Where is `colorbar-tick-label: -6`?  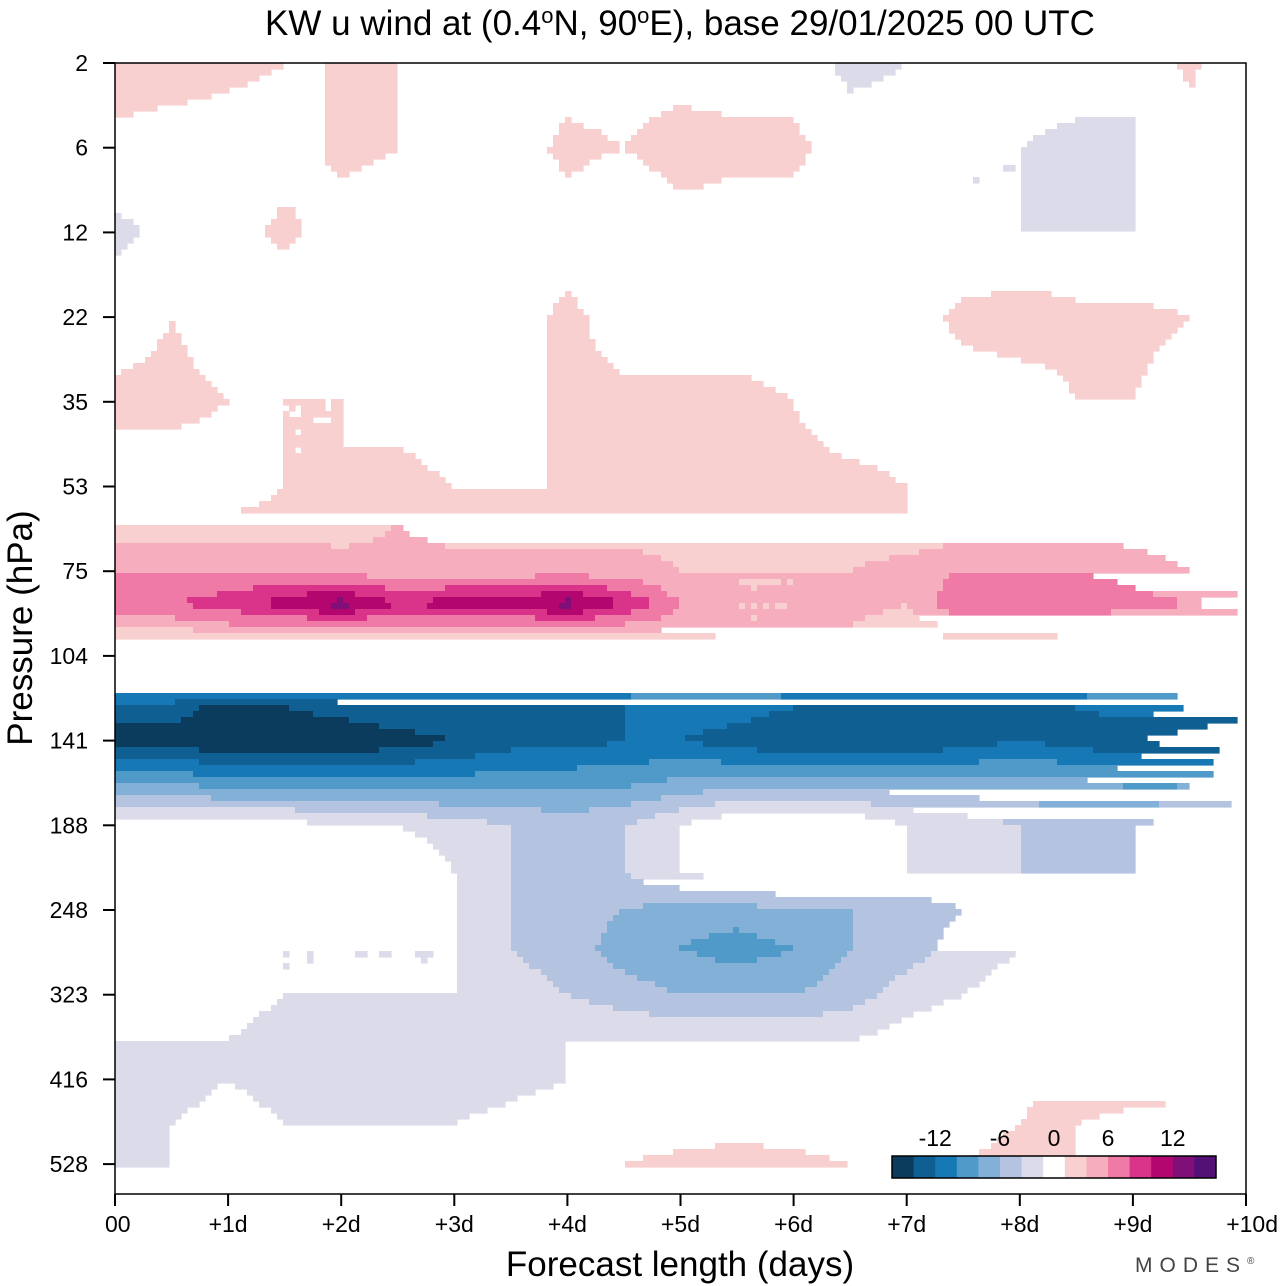
colorbar-tick-label: -6 is located at coordinates (1000, 1138).